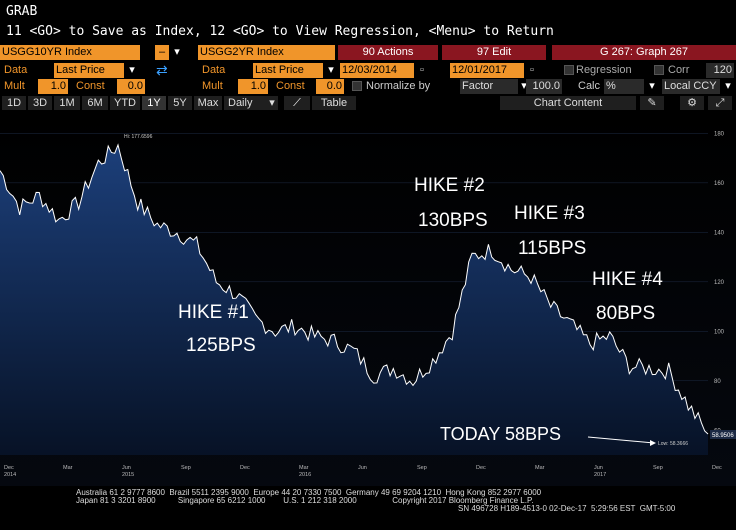 The height and width of the screenshot is (530, 736). Describe the element at coordinates (10, 475) in the screenshot. I see `x-tick-label: 2014` at that location.